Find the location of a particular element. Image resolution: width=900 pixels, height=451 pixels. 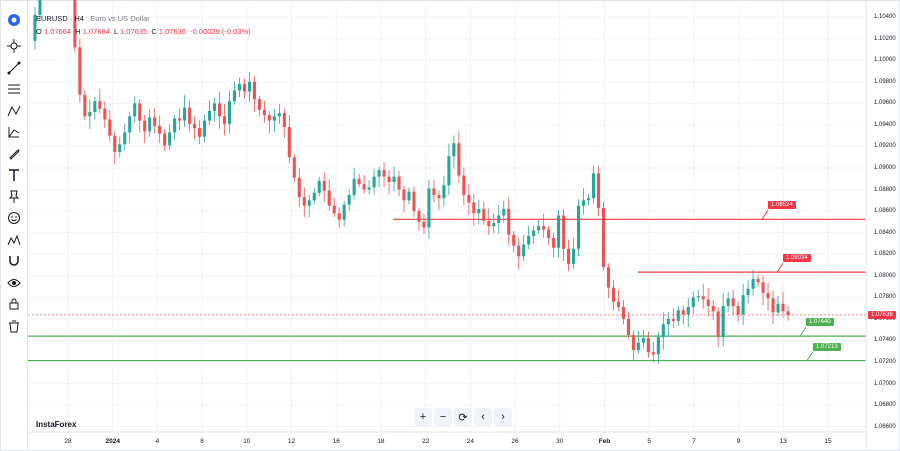

eye-lock-icon is located at coordinates (14, 283).